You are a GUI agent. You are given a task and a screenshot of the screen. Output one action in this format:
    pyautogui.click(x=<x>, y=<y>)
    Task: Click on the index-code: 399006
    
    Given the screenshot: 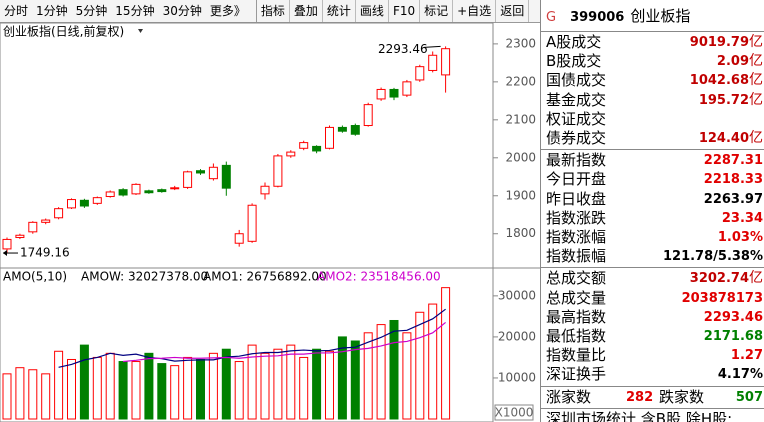 What is the action you would take?
    pyautogui.click(x=597, y=17)
    